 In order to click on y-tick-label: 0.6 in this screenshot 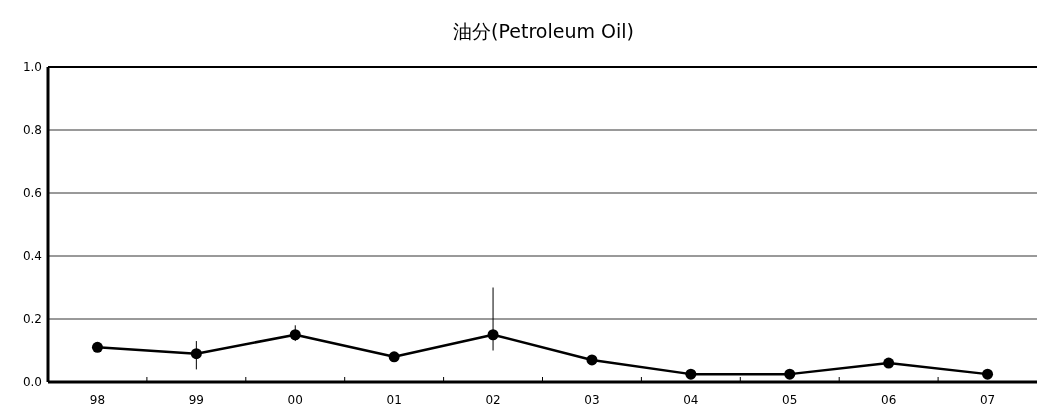, I will do `click(32, 193)`.